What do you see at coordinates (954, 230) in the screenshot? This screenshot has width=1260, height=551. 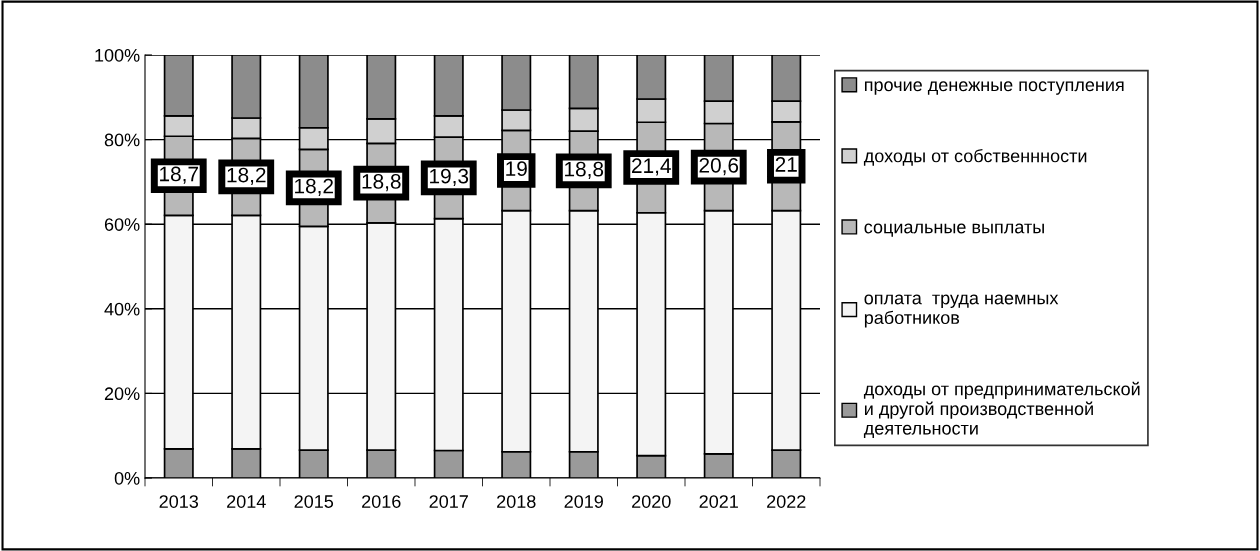 I see `legend-label: социальные выплаты` at bounding box center [954, 230].